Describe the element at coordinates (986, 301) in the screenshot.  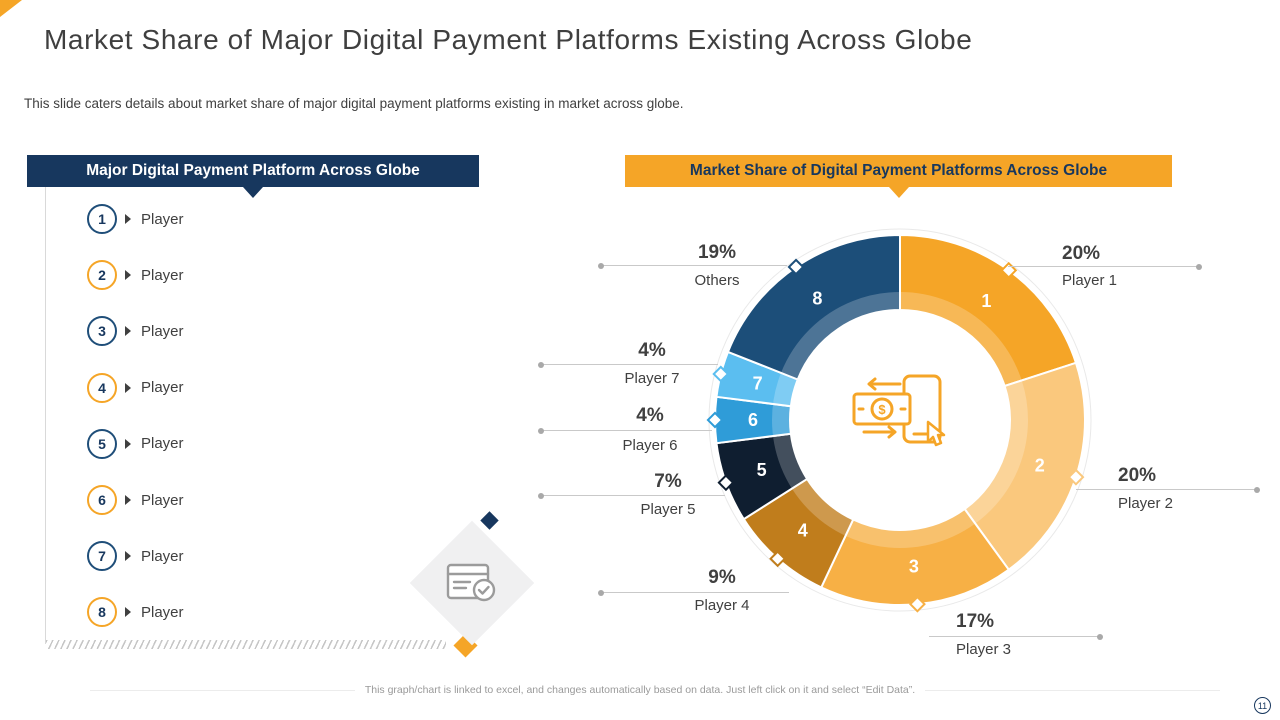
I see `segment-number-label: 1` at that location.